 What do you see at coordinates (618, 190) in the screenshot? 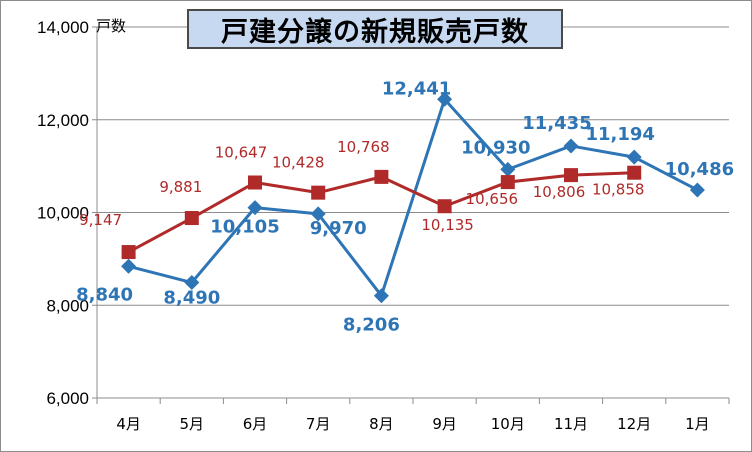
I see `series-2-data-label: 10,858` at bounding box center [618, 190].